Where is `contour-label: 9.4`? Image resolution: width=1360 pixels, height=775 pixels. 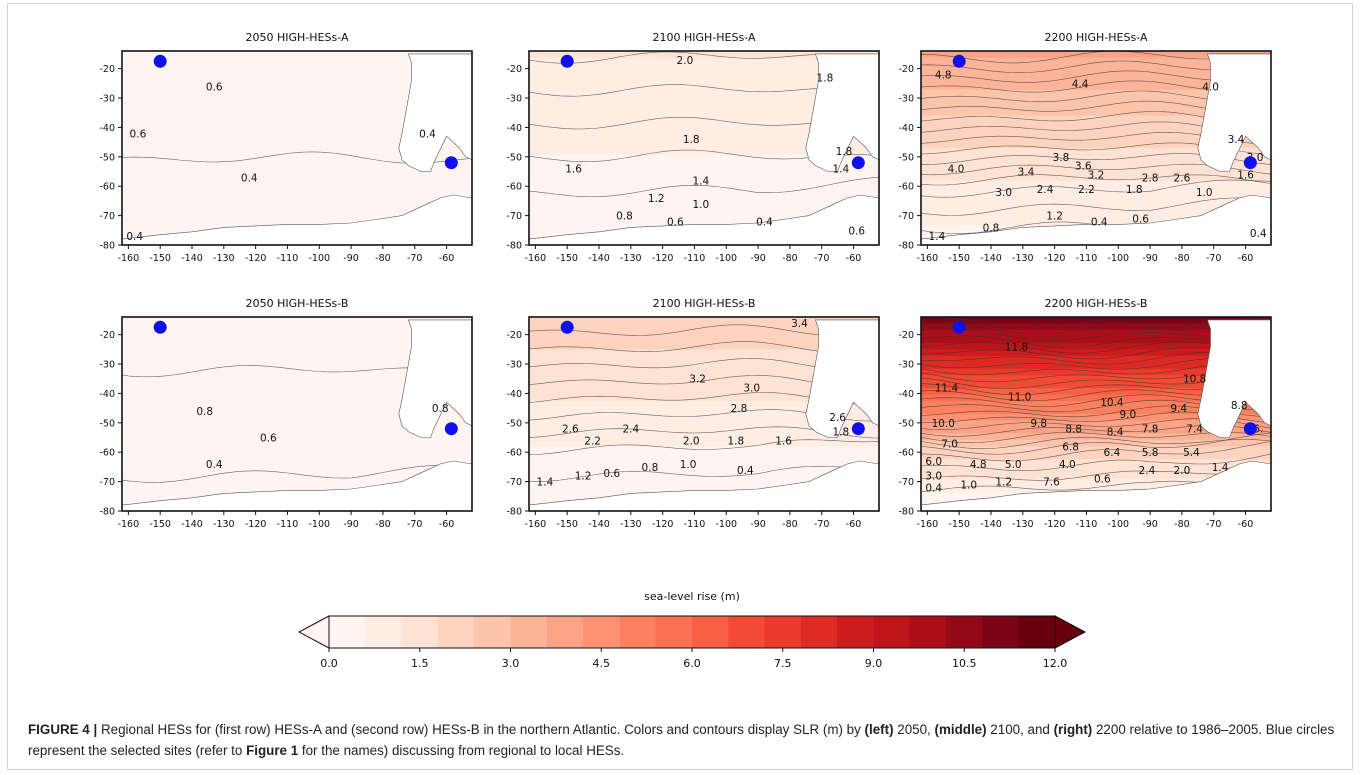
contour-label: 9.4 is located at coordinates (1178, 409).